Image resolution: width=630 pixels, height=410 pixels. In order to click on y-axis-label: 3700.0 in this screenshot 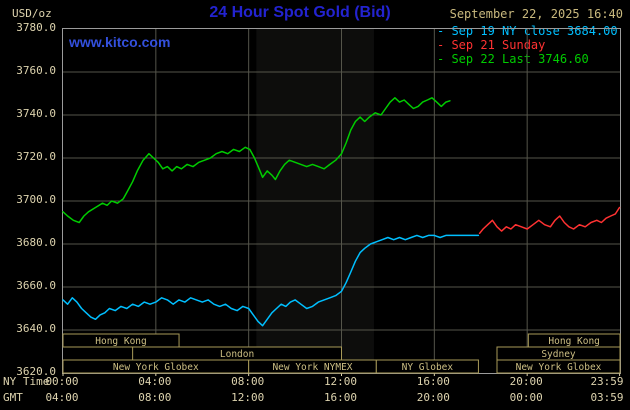, I will do `click(36, 199)`.